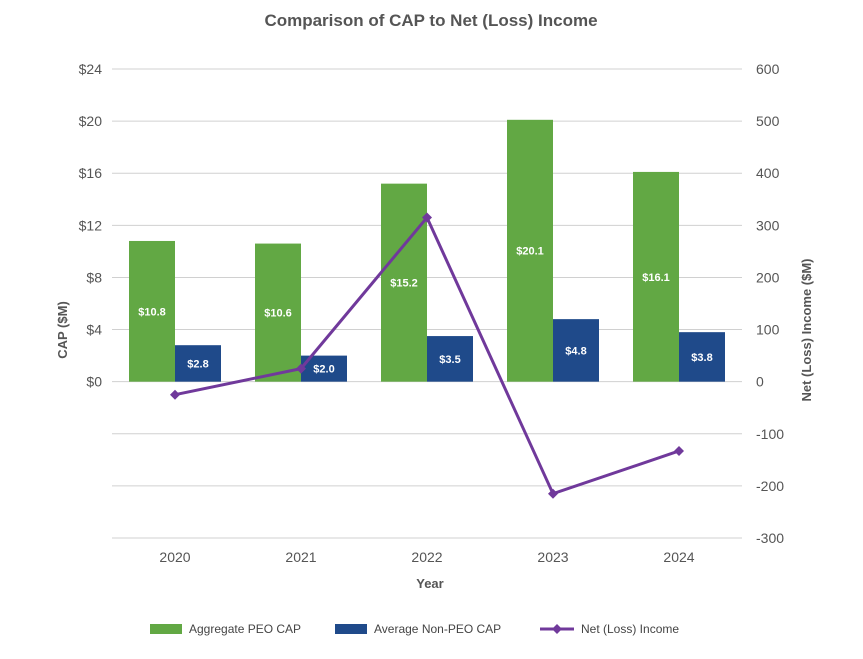  What do you see at coordinates (768, 121) in the screenshot?
I see `right-tick-label: 500` at bounding box center [768, 121].